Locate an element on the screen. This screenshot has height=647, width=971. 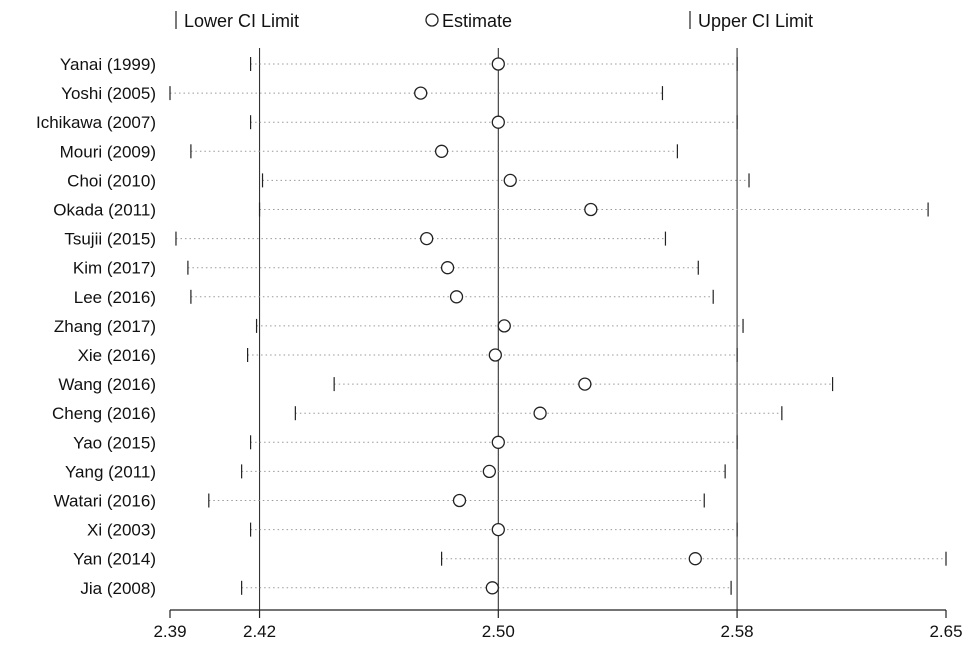
study-label: Yoshi (2005) is located at coordinates (108, 93).